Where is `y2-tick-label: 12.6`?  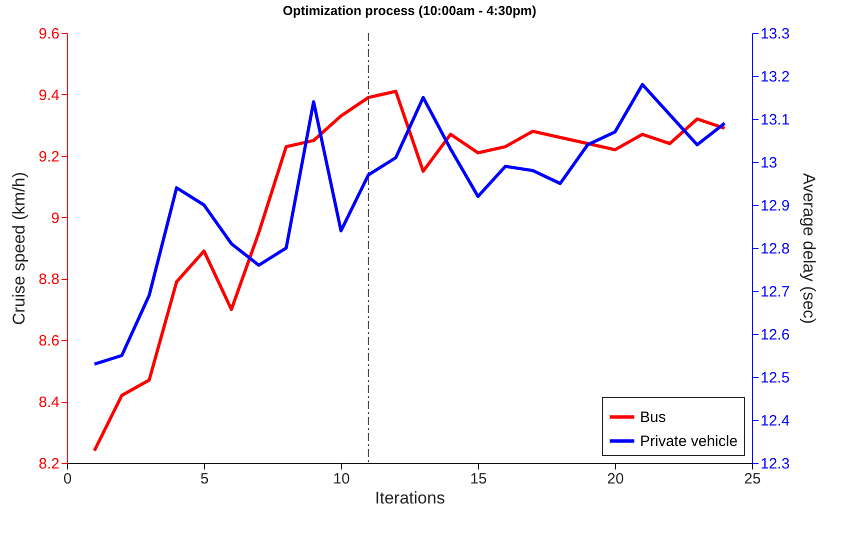
y2-tick-label: 12.6 is located at coordinates (775, 335).